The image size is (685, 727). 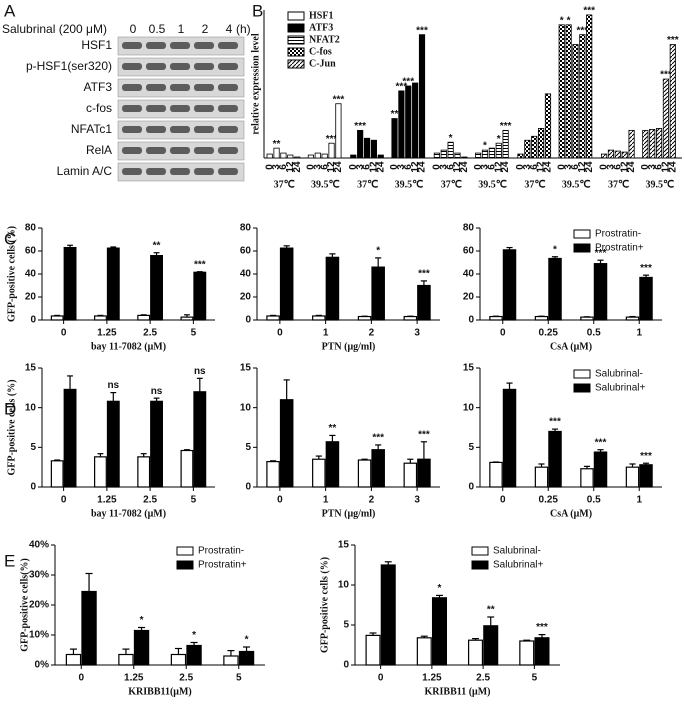 What do you see at coordinates (107, 333) in the screenshot?
I see `x-tick-label: 1.25` at bounding box center [107, 333].